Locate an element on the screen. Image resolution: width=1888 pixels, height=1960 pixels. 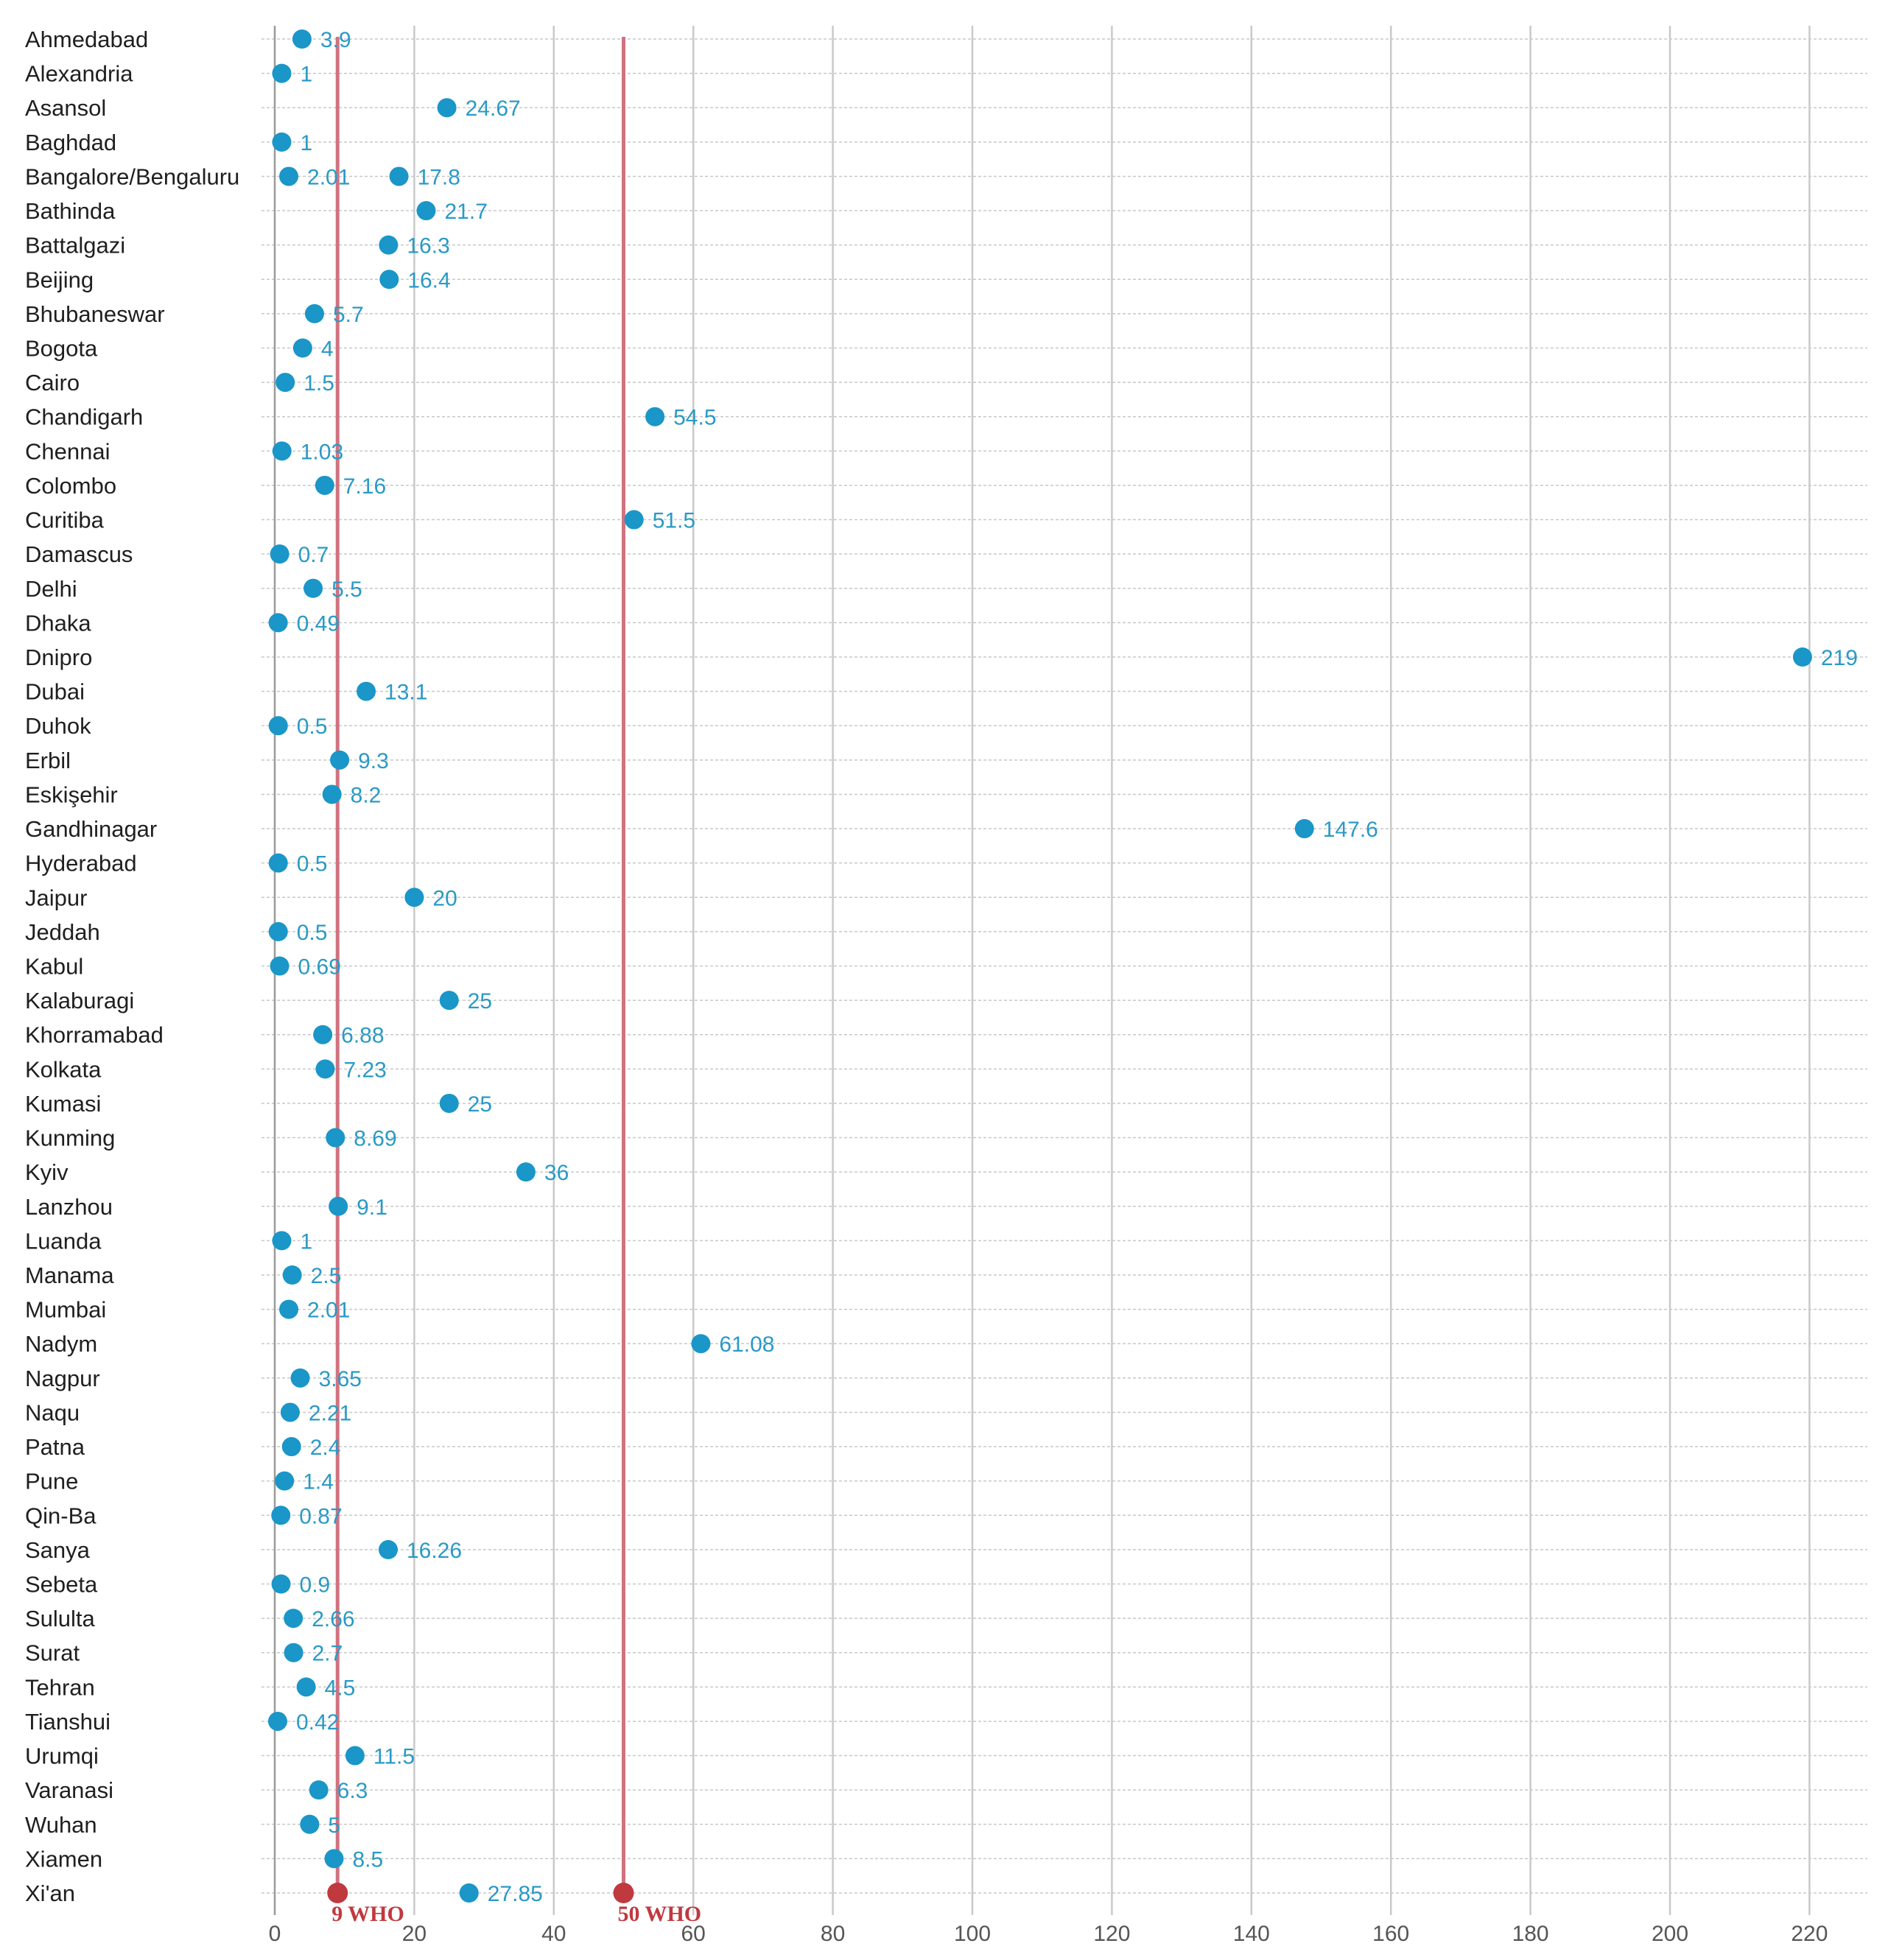
data-label-qin-ba: 0.87 is located at coordinates (320, 1516).